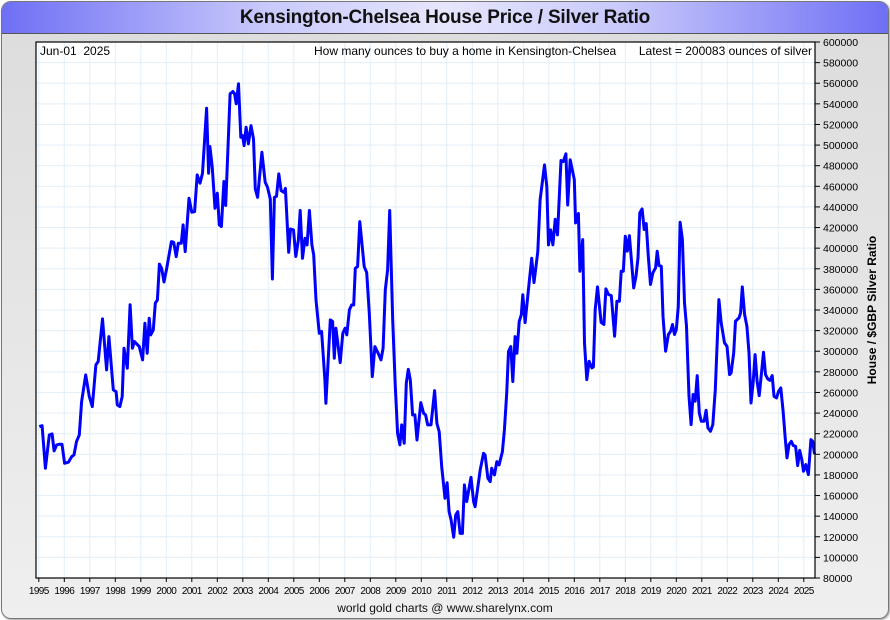  Describe the element at coordinates (64, 591) in the screenshot. I see `x-tick-label: 1996` at that location.